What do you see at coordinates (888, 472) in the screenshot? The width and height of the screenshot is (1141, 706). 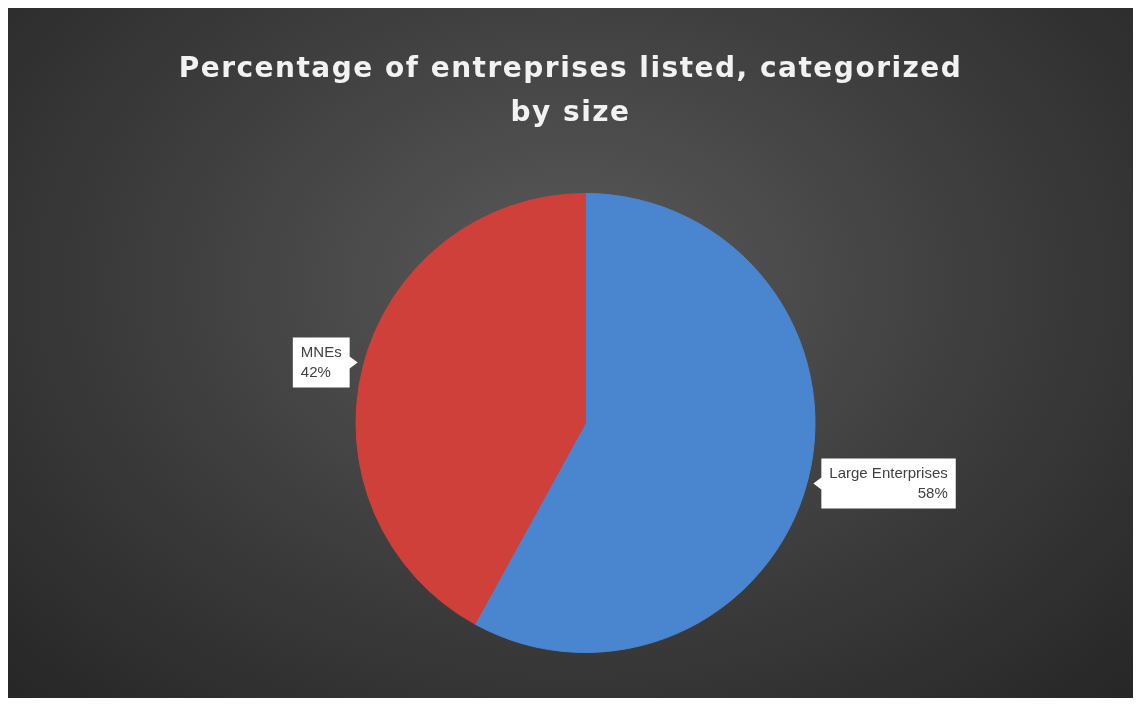 I see `slice-label: Large Enterprises` at bounding box center [888, 472].